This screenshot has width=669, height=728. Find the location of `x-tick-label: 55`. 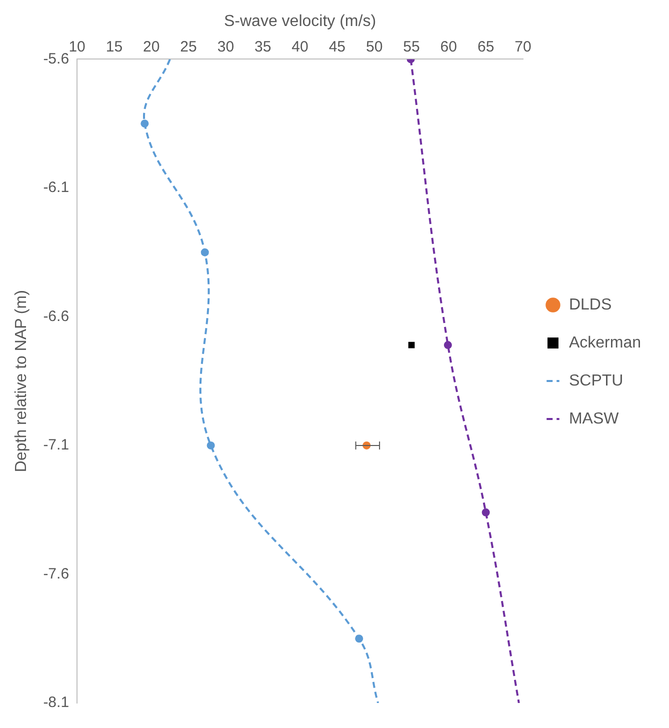

x-tick-label: 55 is located at coordinates (411, 47).